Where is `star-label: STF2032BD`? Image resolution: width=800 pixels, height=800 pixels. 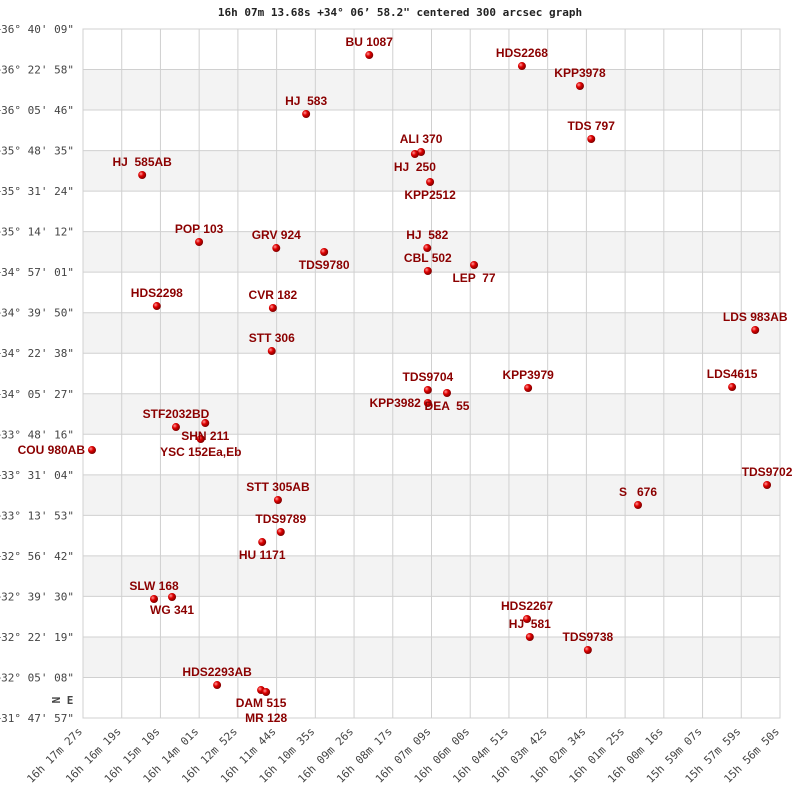 star-label: STF2032BD is located at coordinates (176, 414).